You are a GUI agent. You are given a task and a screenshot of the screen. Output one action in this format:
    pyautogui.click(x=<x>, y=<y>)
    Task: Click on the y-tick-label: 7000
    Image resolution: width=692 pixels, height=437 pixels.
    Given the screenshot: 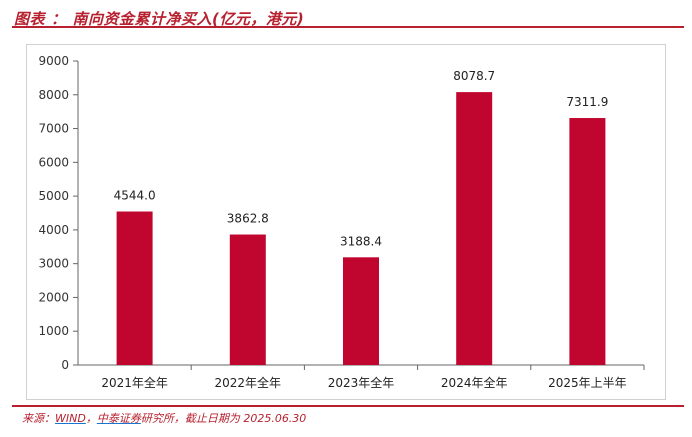 What is the action you would take?
    pyautogui.click(x=53, y=129)
    